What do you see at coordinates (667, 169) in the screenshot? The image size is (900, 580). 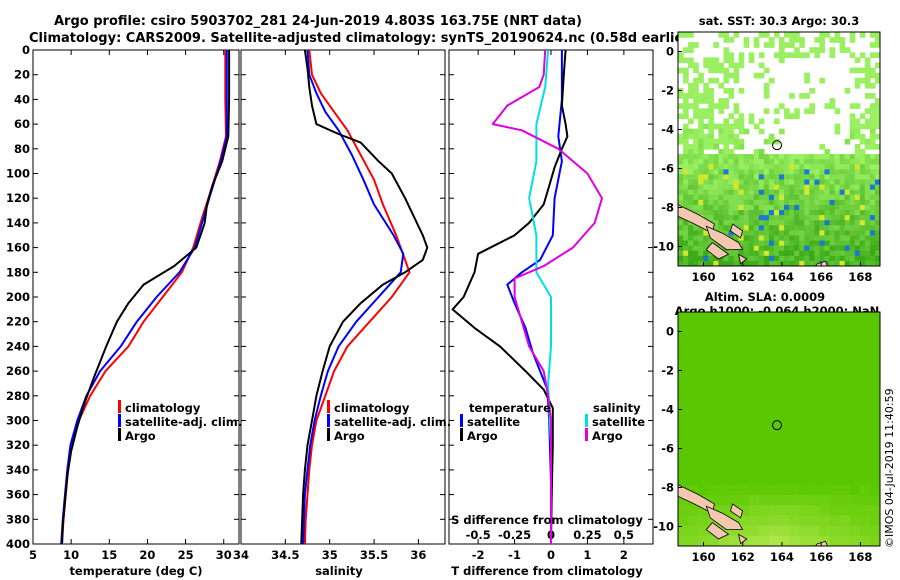 I see `map-y-tick-label: -6` at bounding box center [667, 169].